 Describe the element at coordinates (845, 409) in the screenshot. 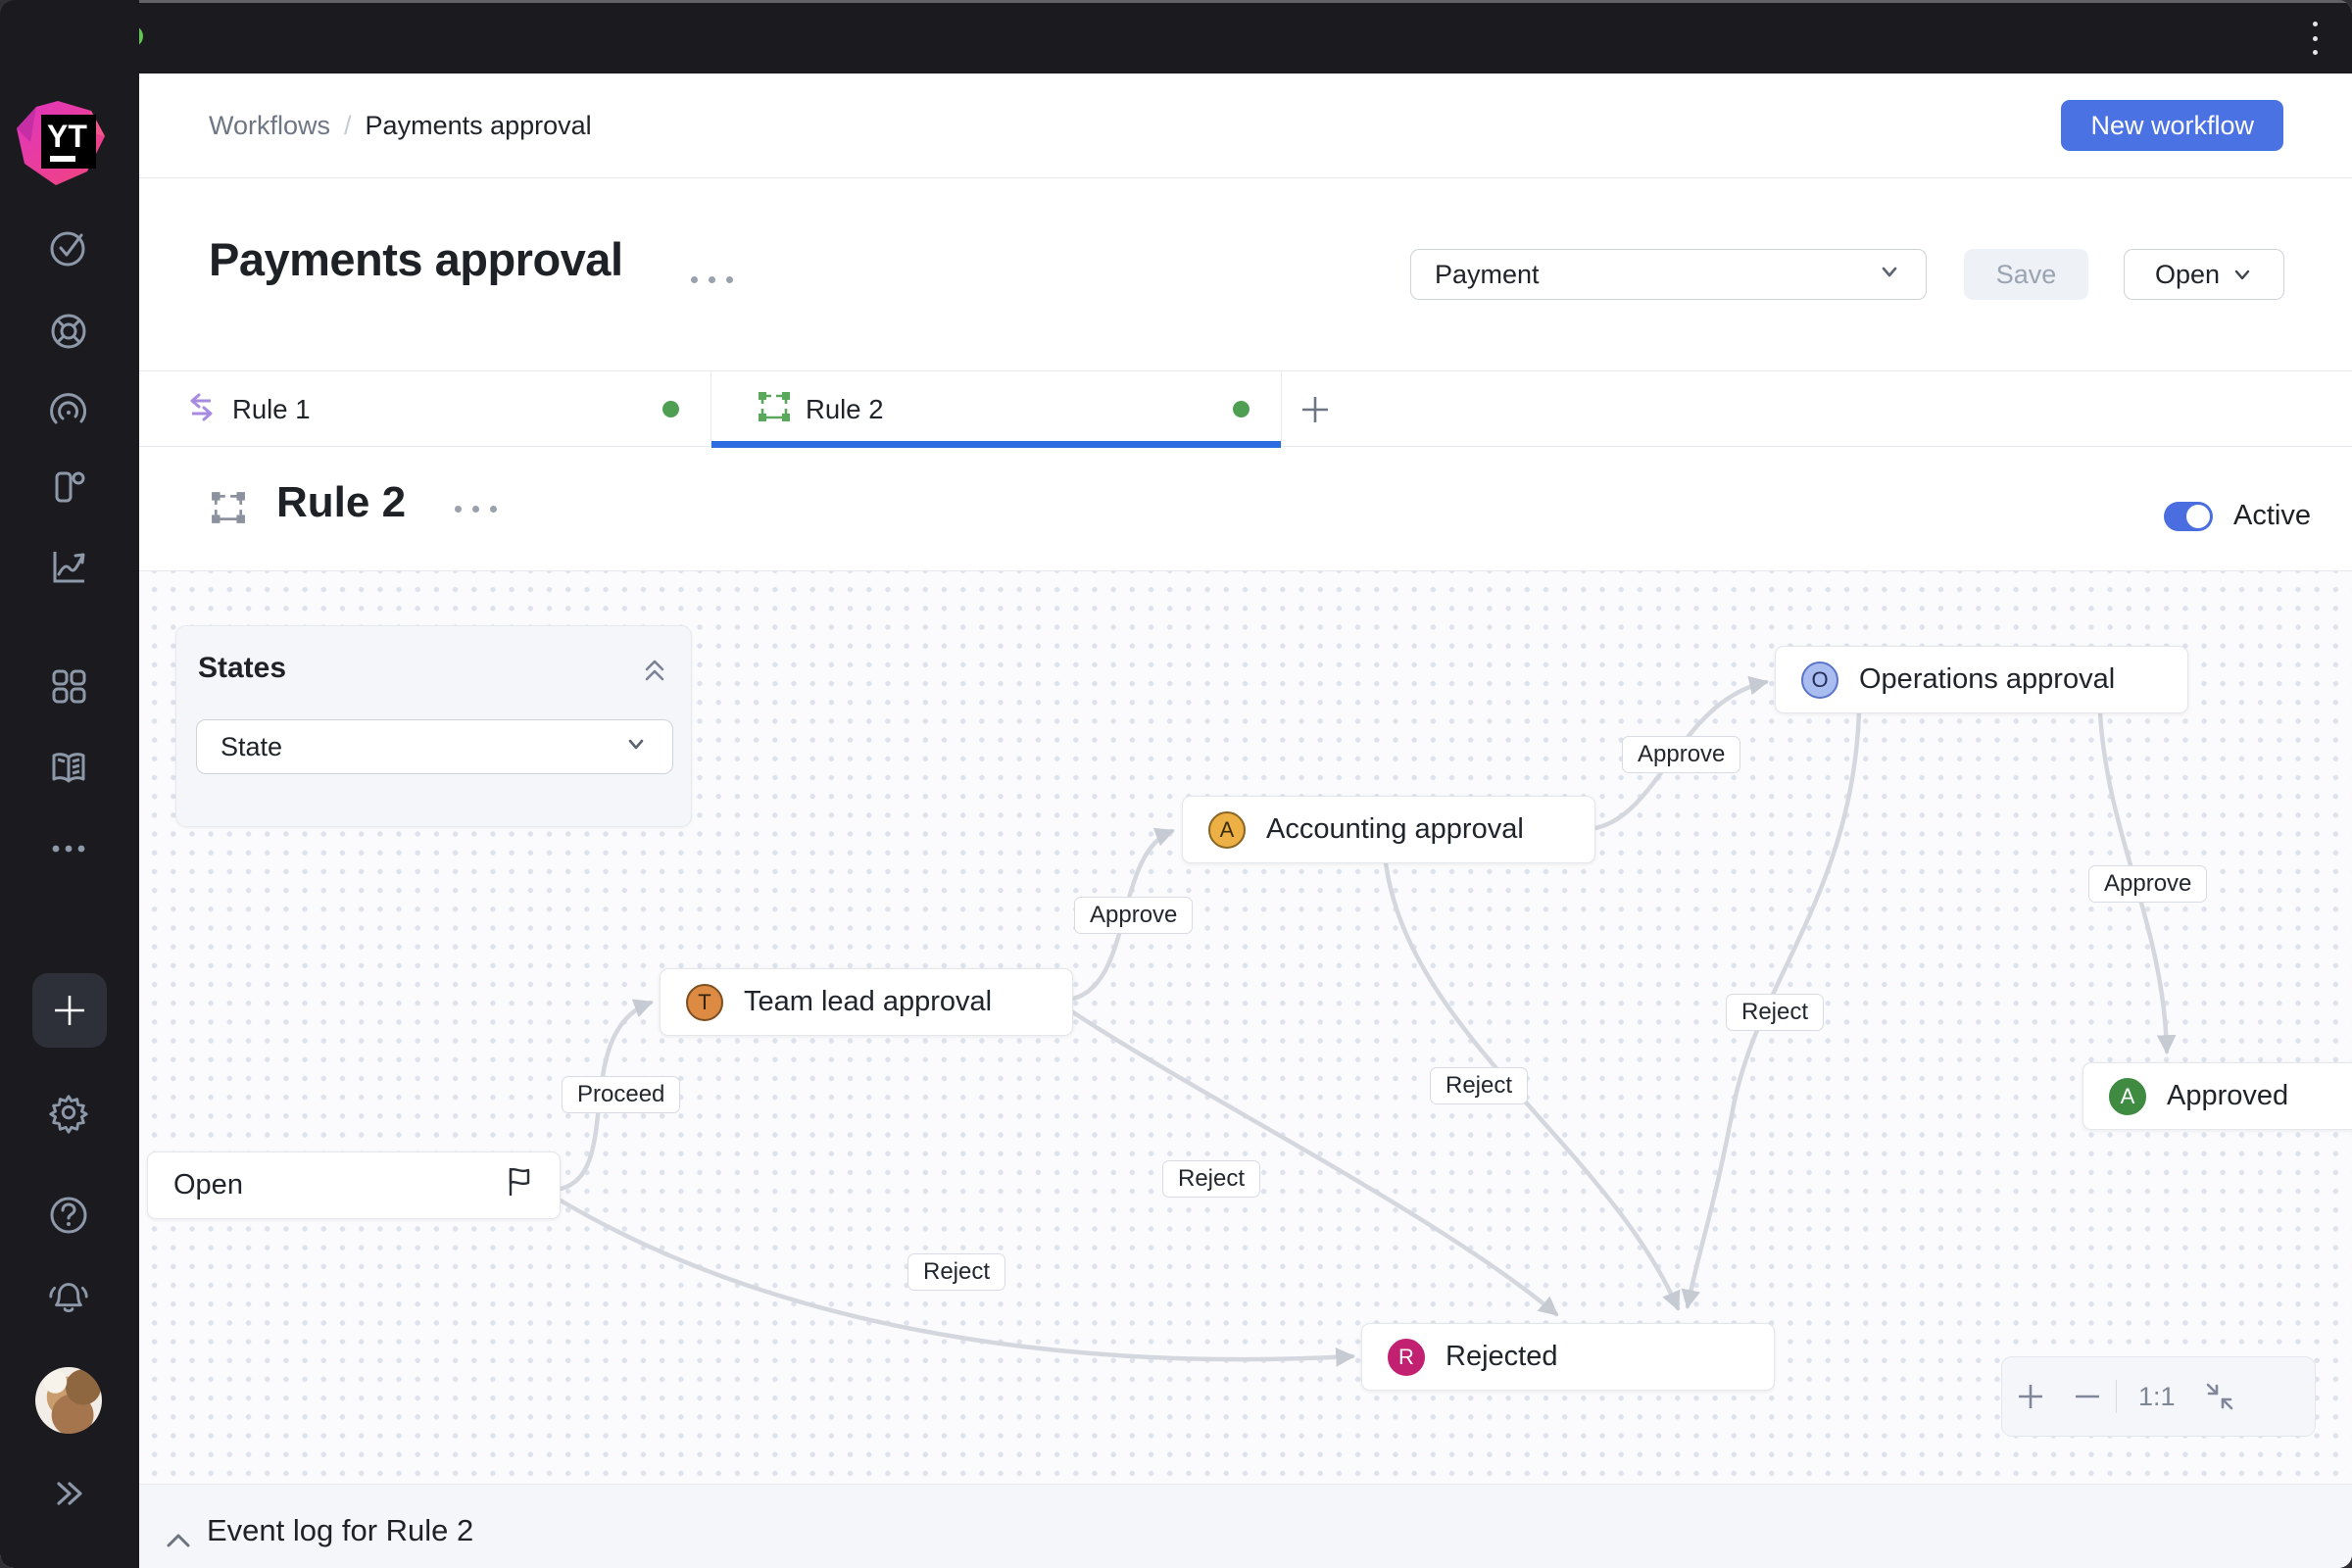

I see `tab-label: Rule 2` at that location.